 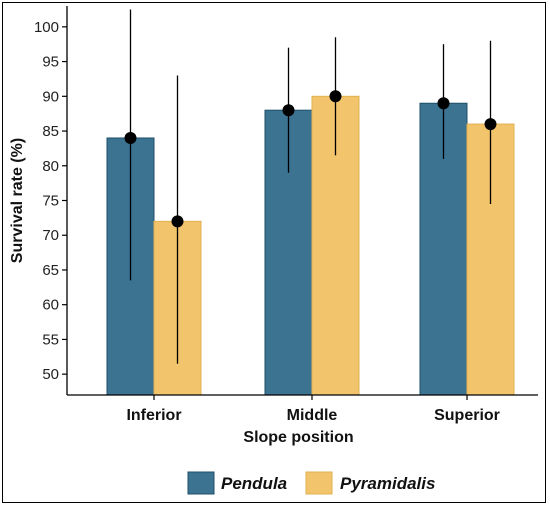 I want to click on mean-point-pyramidalis-superior, so click(x=490, y=124).